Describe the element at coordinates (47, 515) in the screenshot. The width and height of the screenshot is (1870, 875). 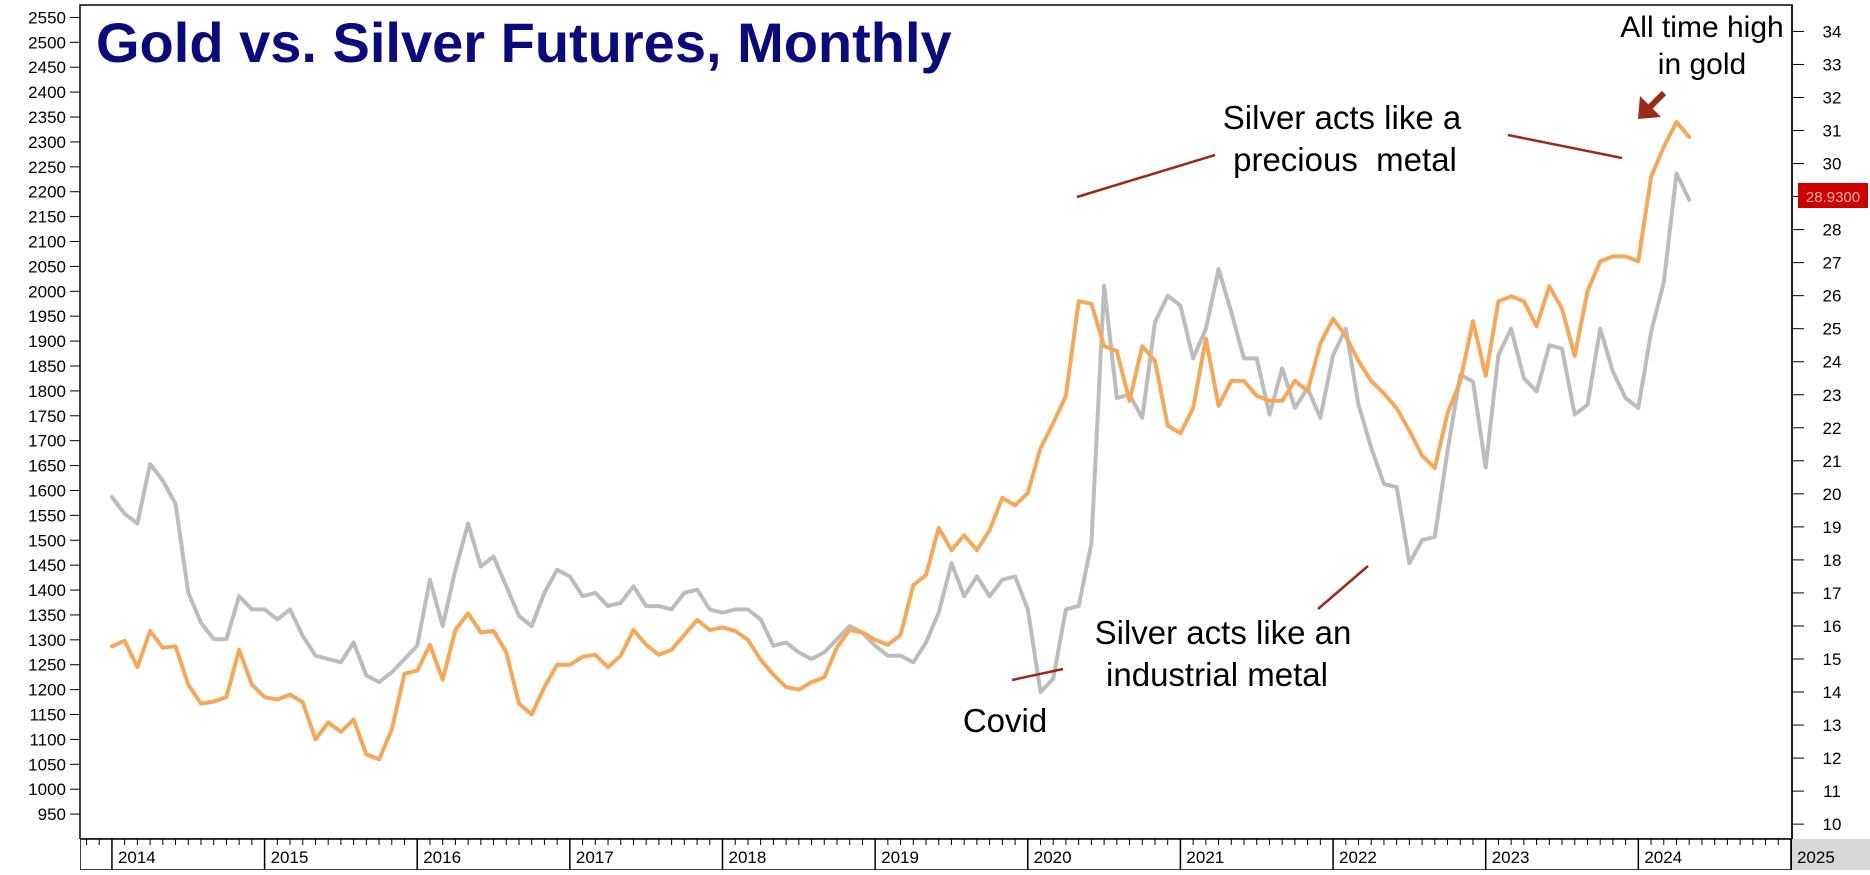
I see `left-tick-label: 1550` at that location.